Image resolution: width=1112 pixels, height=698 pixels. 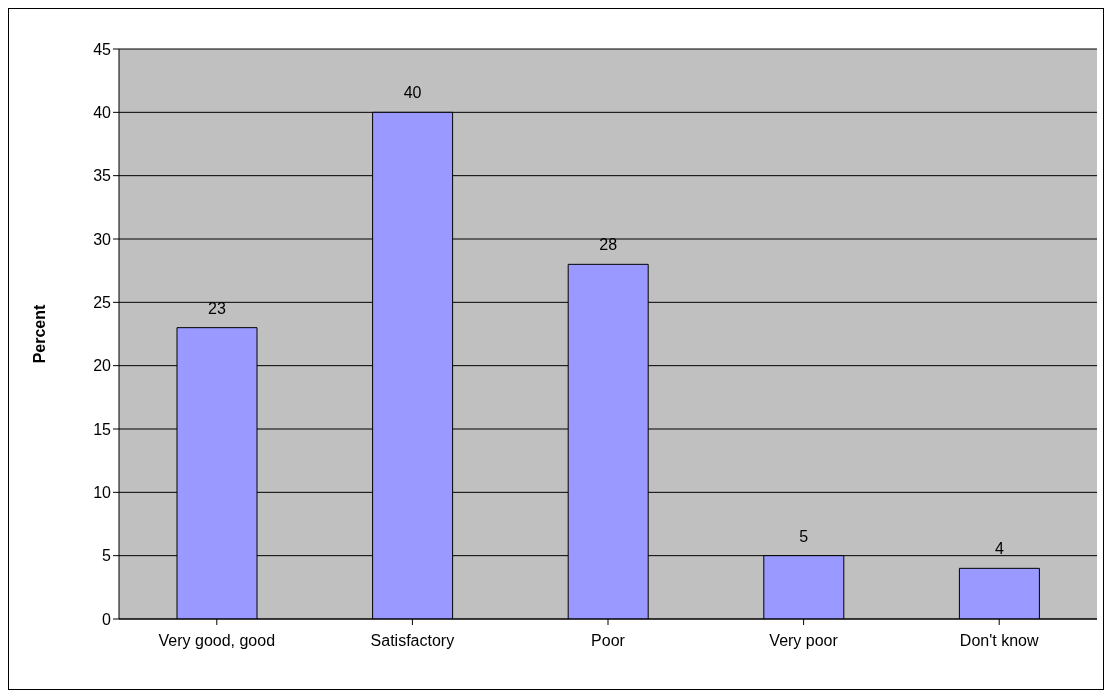 I want to click on y-tick-label: 30, so click(x=102, y=239).